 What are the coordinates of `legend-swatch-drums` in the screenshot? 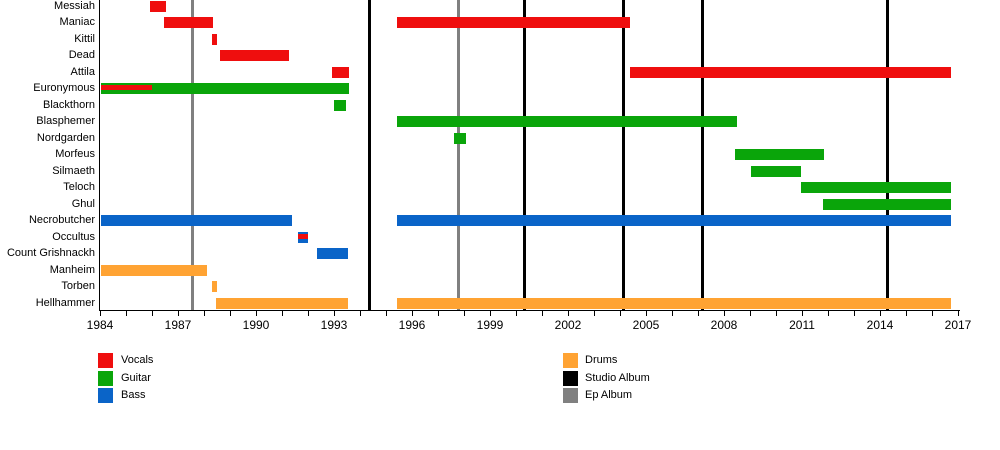 It's located at (570, 360).